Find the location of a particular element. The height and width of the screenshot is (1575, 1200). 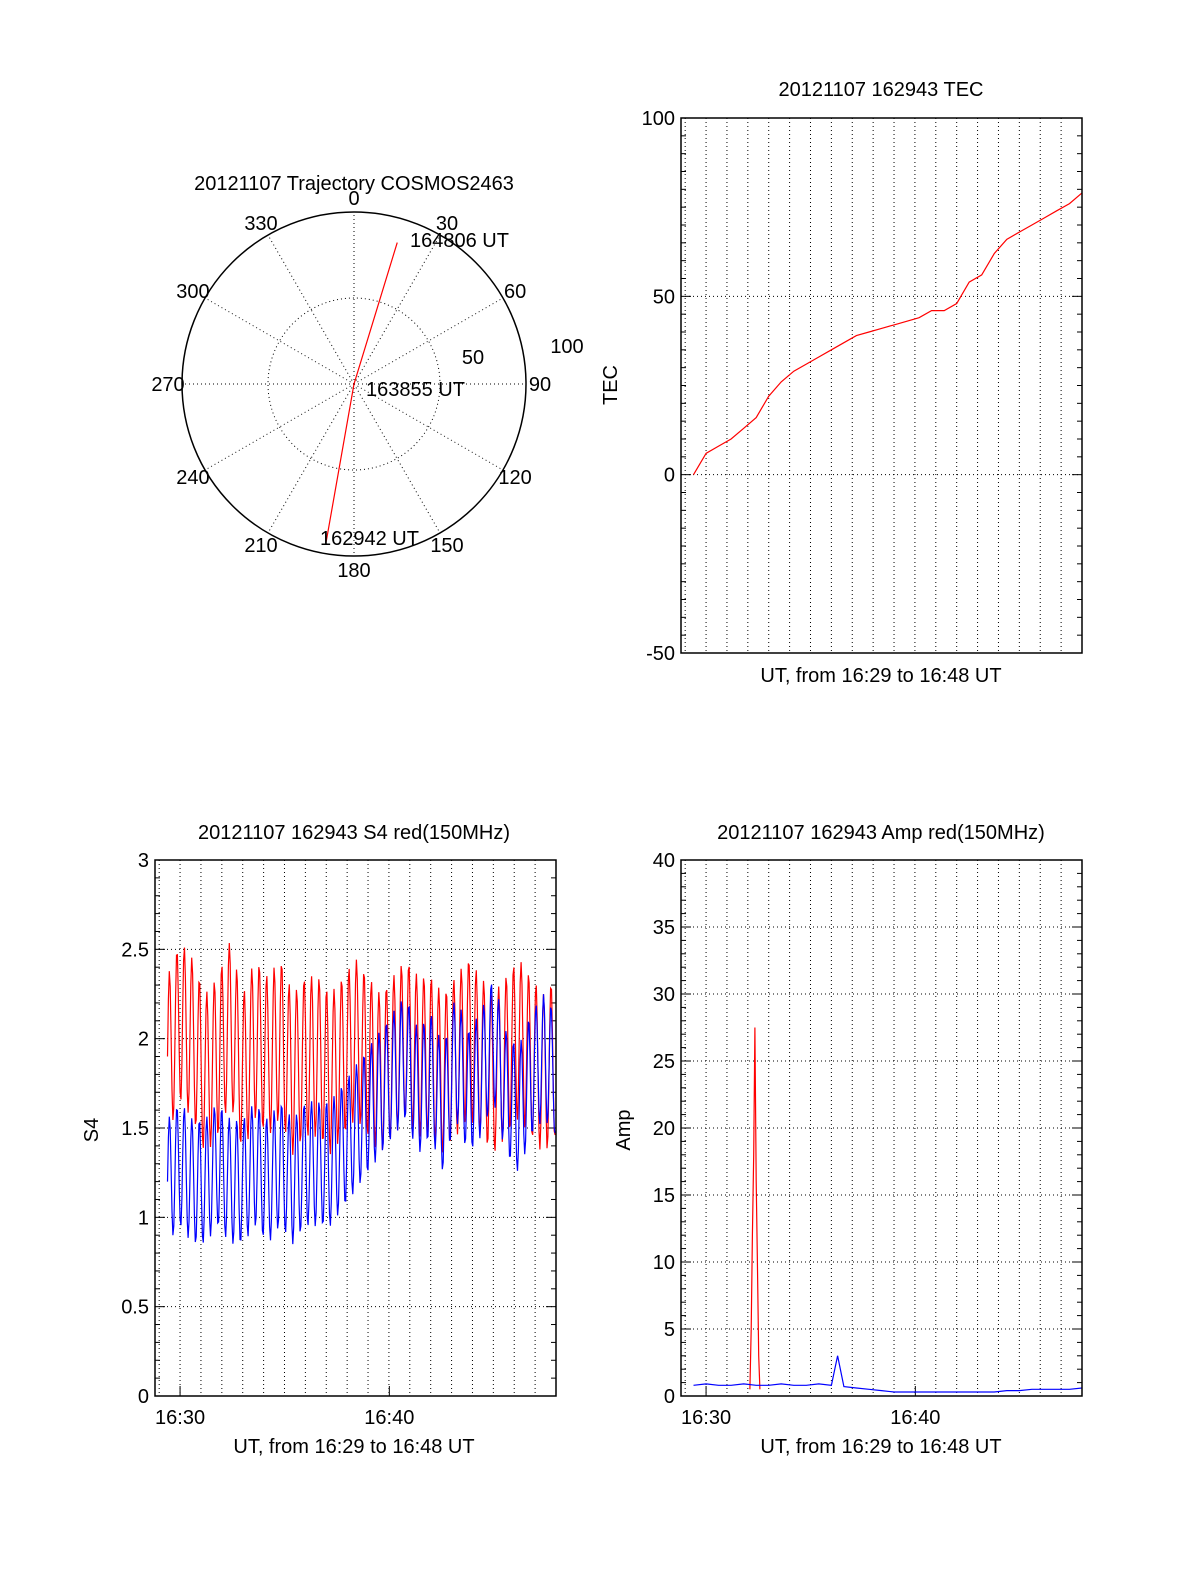

amp-ytick-label: 10 is located at coordinates (664, 1263).